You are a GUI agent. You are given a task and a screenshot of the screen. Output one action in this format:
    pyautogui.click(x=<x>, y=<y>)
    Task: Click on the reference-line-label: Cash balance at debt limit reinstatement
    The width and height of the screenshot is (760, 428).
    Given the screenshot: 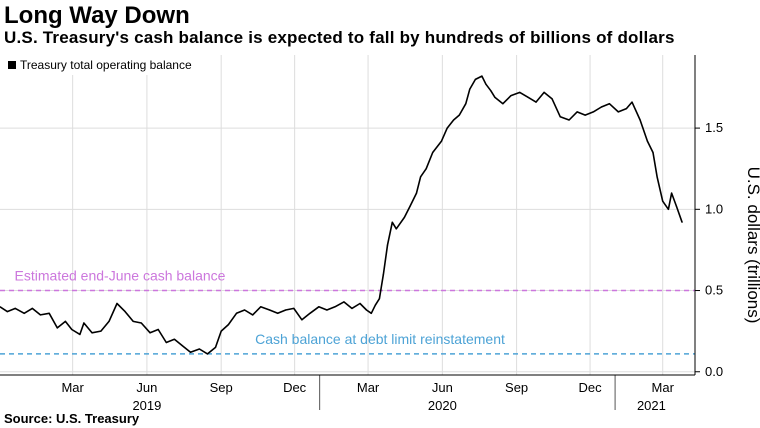 What is the action you would take?
    pyautogui.click(x=380, y=339)
    